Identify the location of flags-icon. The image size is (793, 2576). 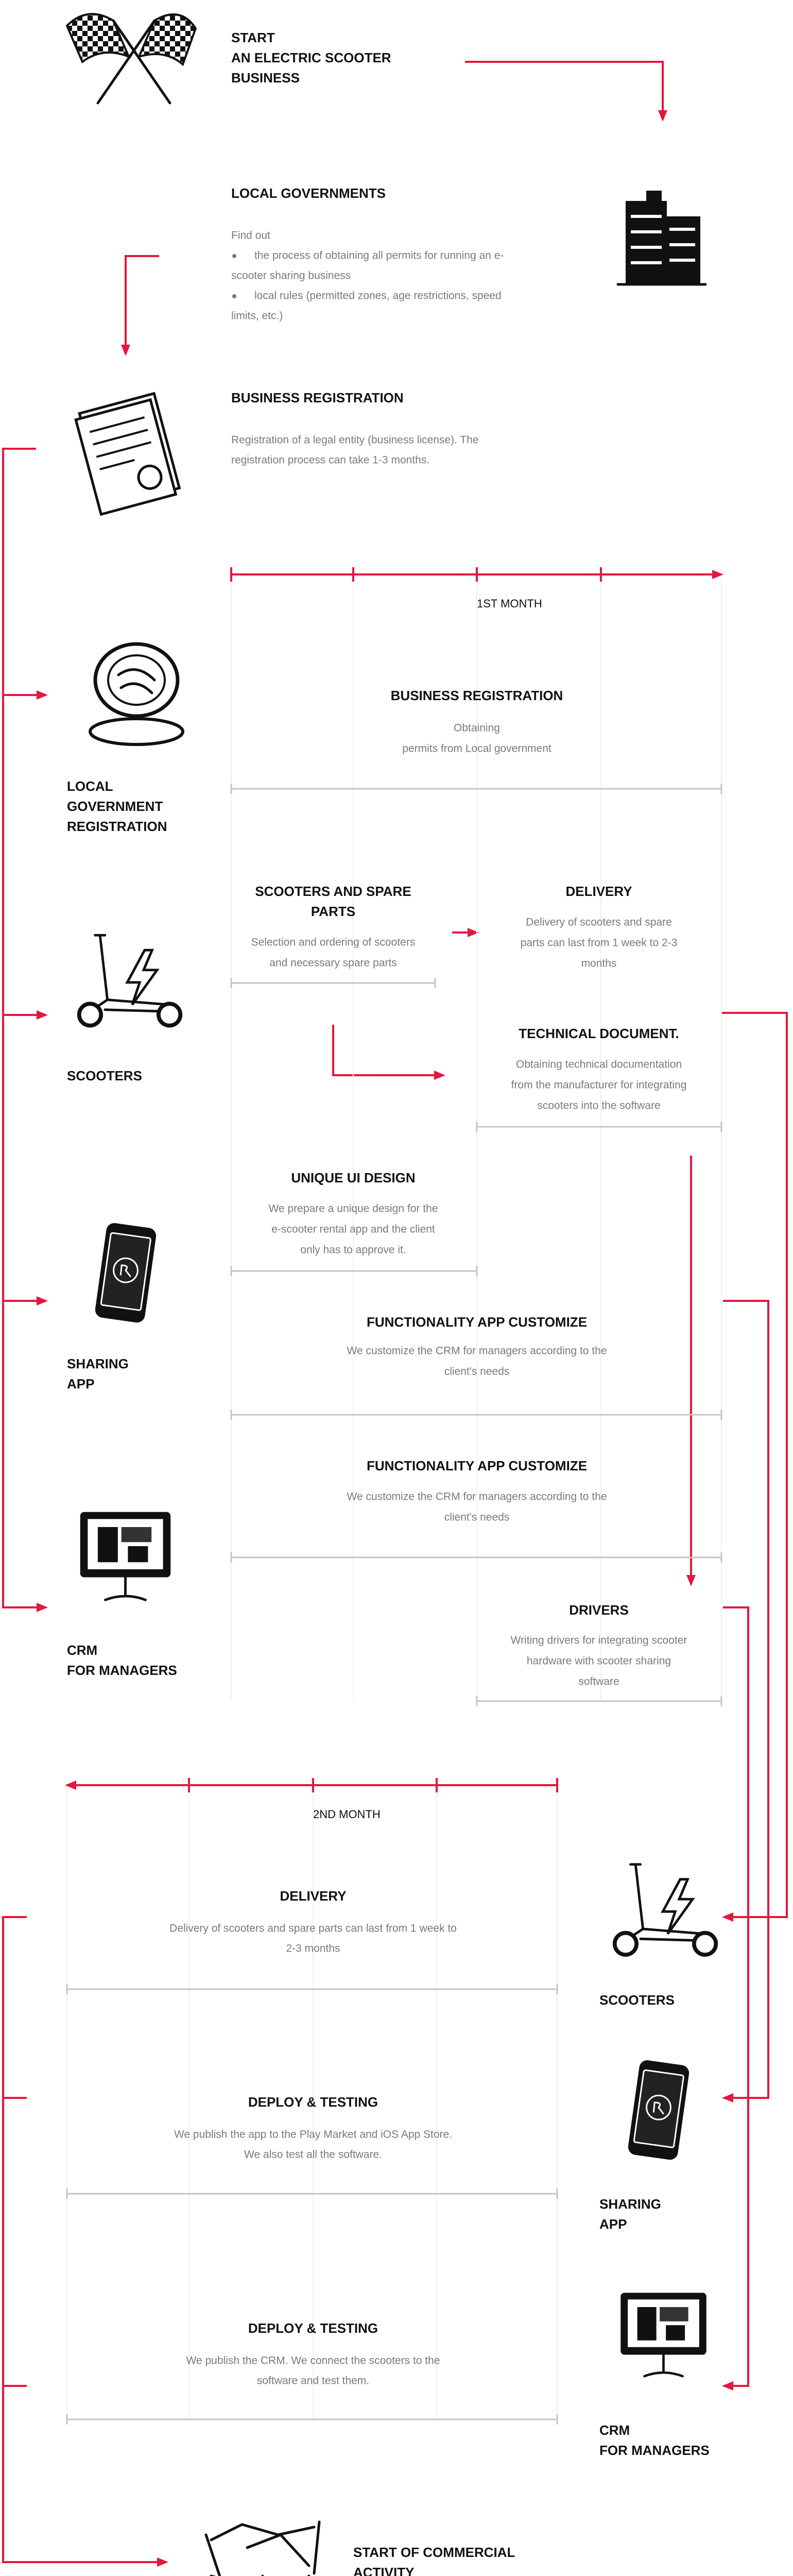
(131, 59).